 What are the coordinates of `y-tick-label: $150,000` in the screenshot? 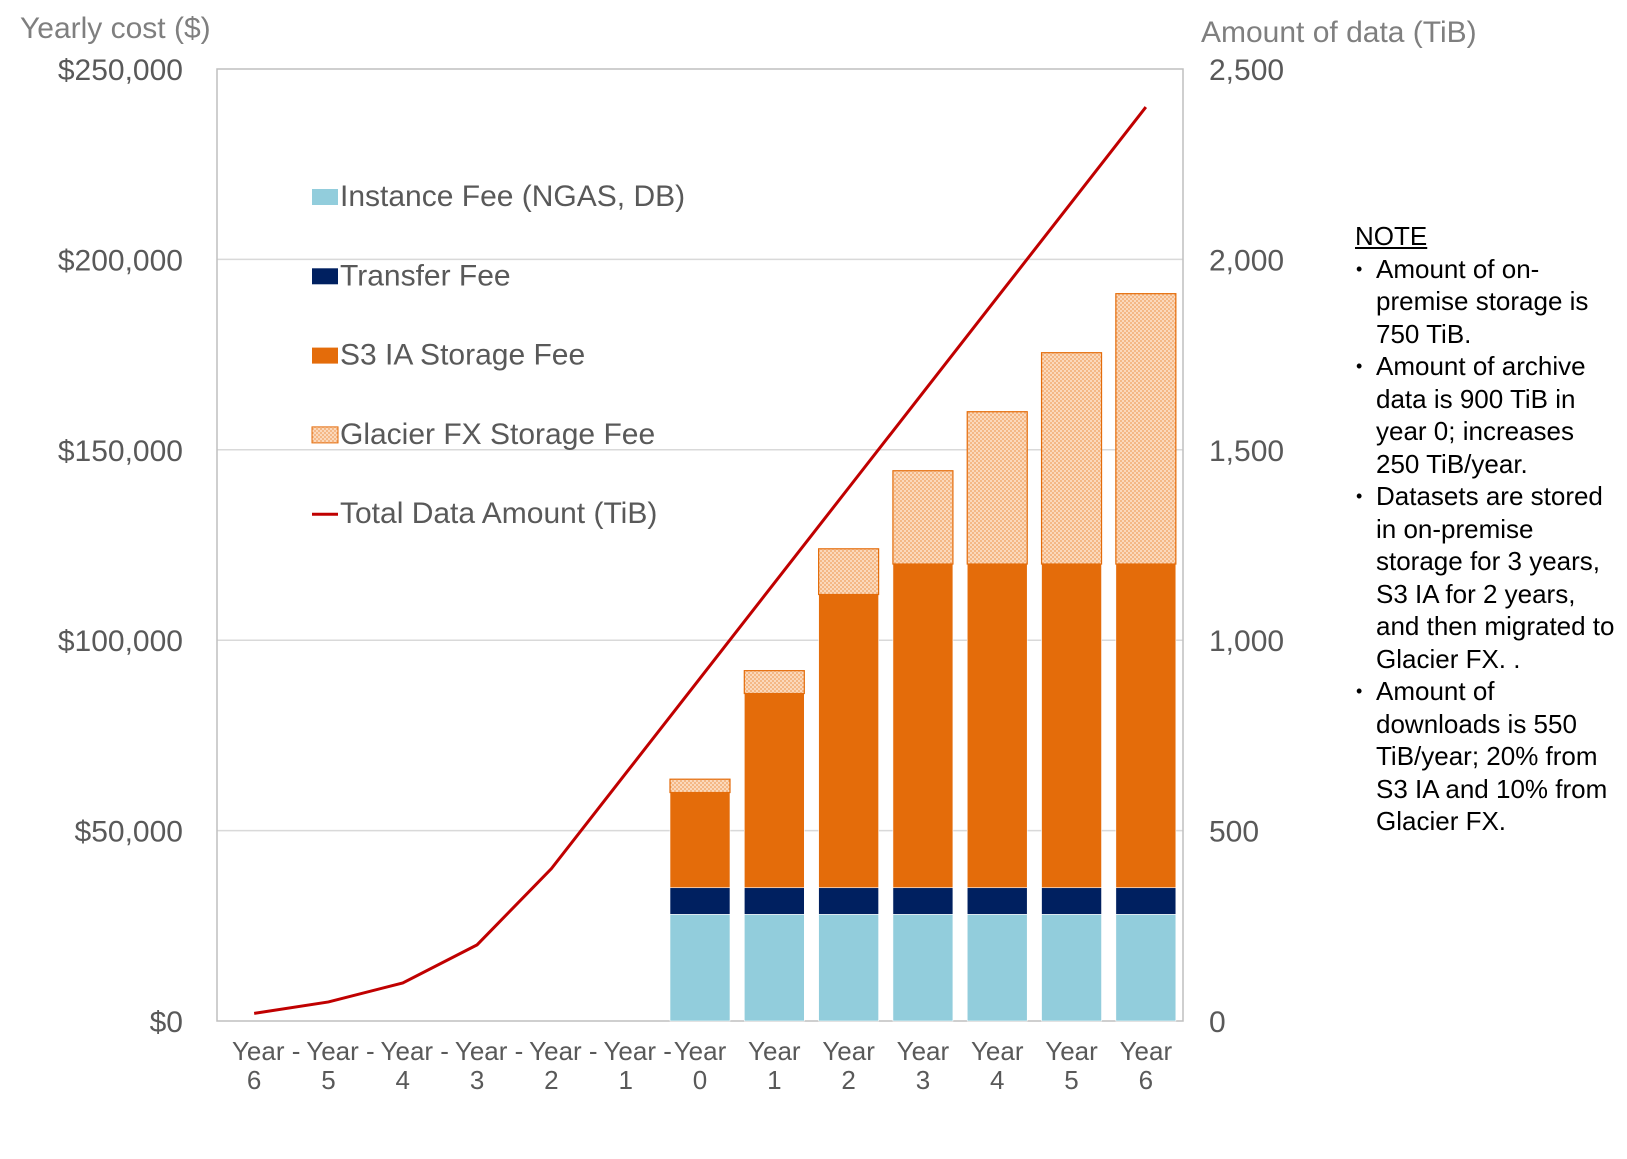 It's located at (120, 451).